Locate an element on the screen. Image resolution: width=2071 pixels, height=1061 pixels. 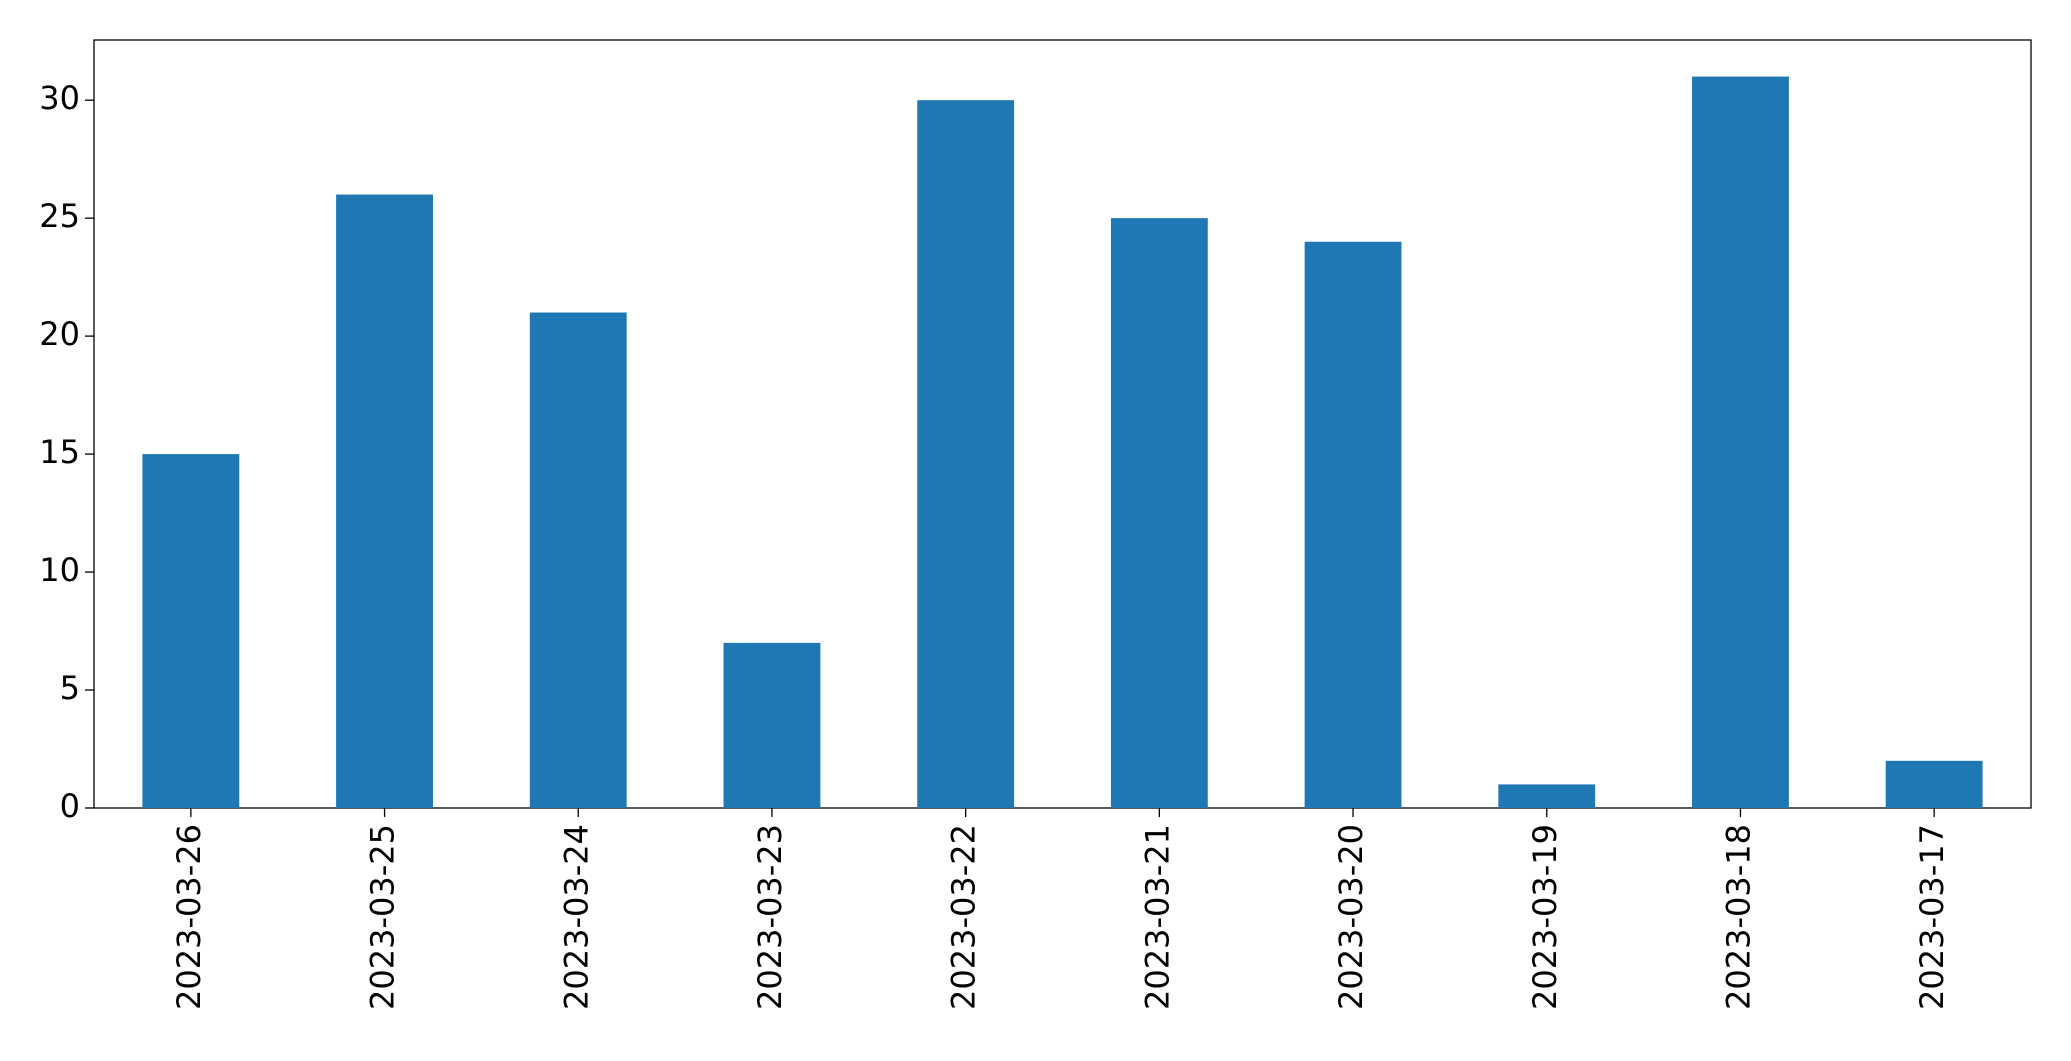
y-tick-label: 15 is located at coordinates (59, 452).